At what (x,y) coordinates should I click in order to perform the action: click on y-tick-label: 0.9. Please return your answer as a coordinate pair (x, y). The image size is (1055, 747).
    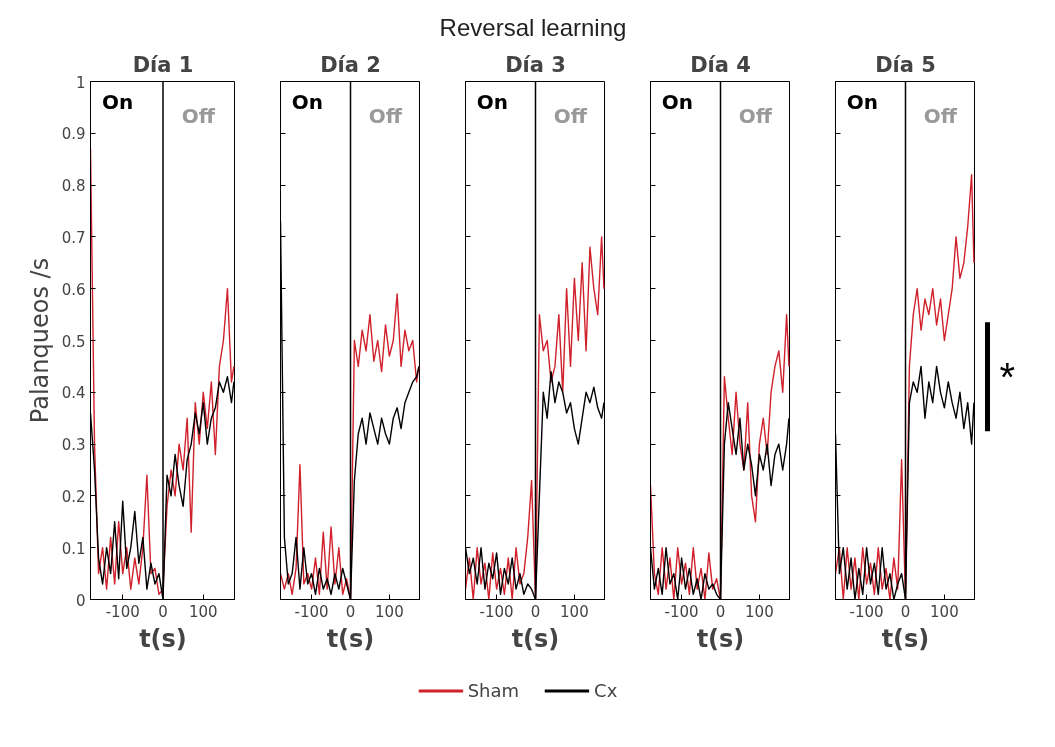
    Looking at the image, I should click on (73, 134).